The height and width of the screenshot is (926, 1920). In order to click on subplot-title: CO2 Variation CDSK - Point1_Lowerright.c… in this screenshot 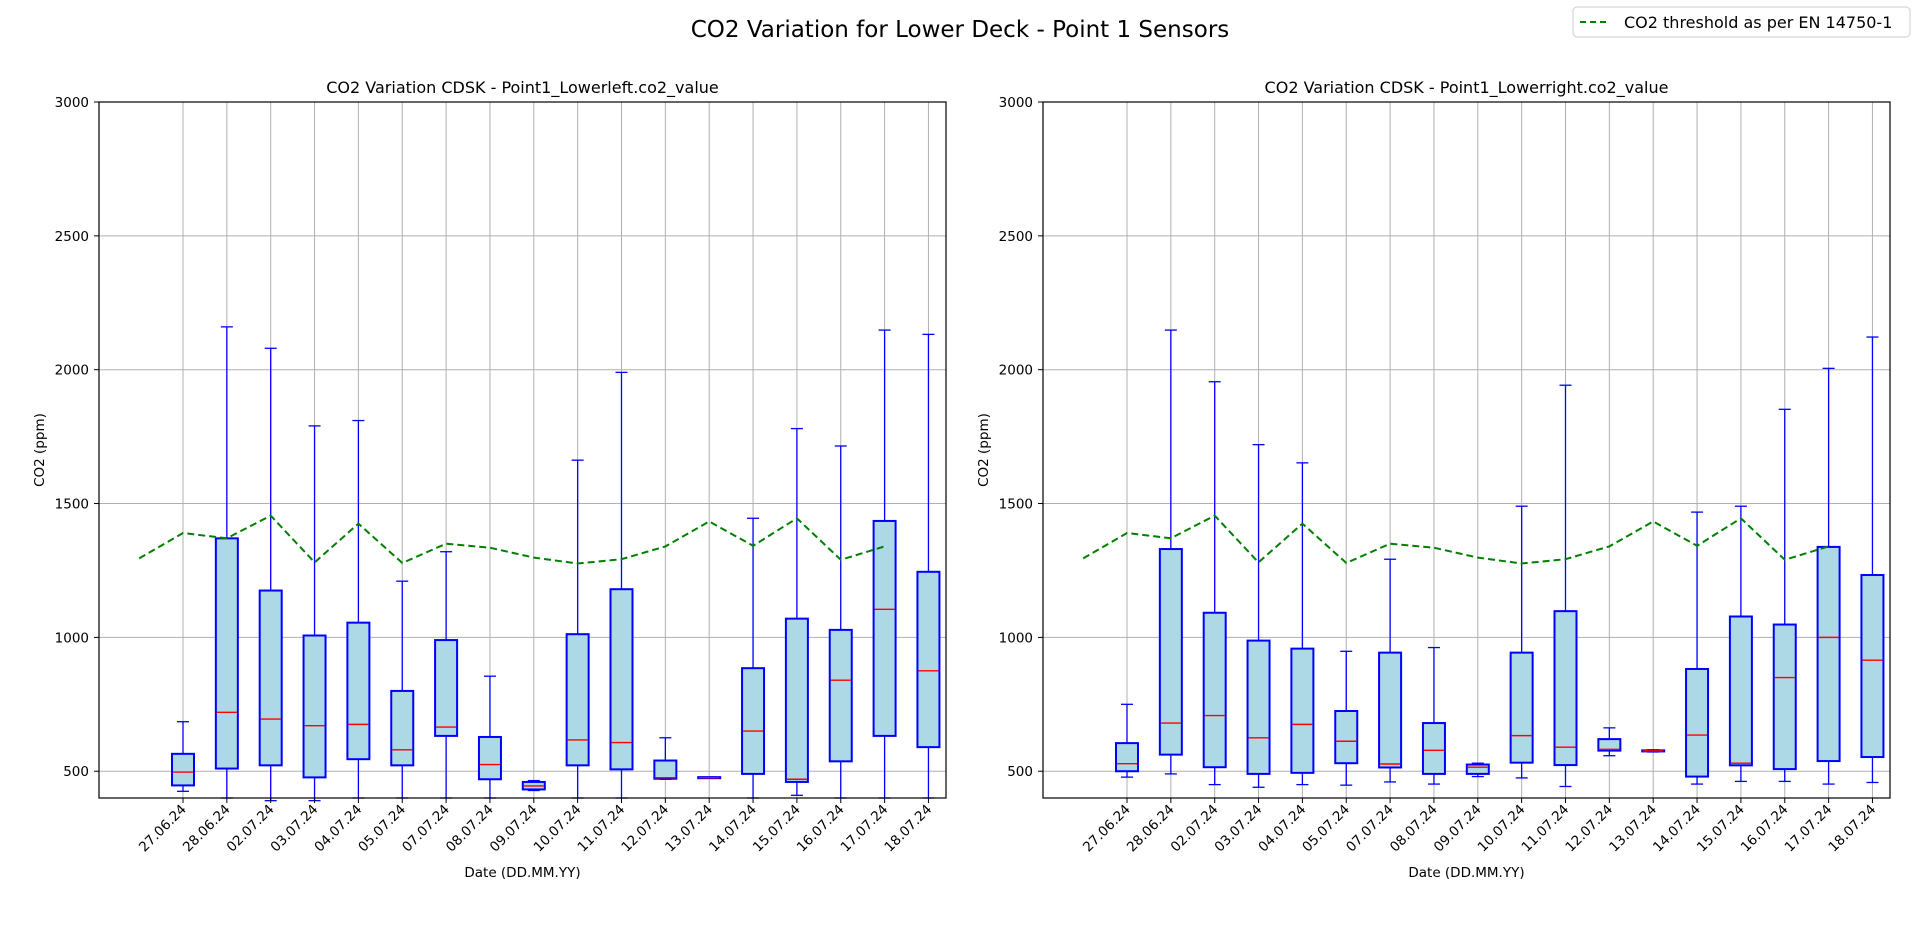, I will do `click(1467, 88)`.